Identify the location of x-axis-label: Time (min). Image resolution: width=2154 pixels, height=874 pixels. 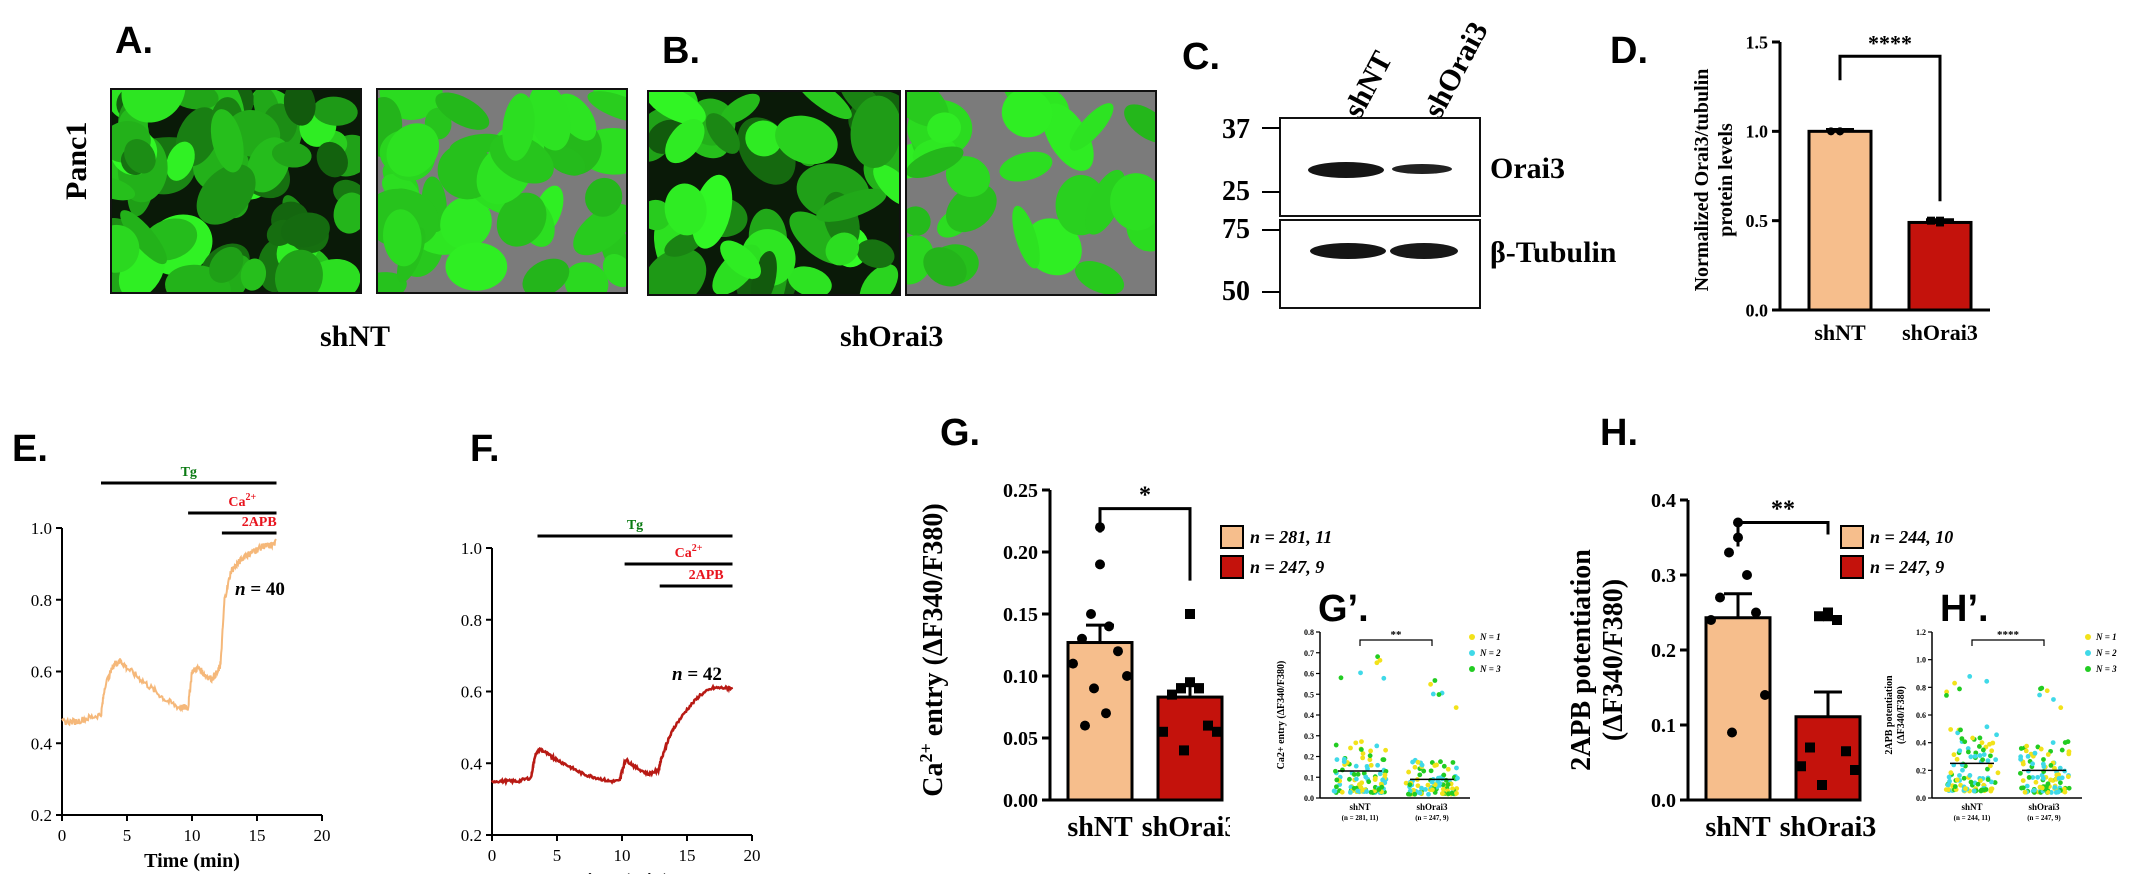
(622, 872).